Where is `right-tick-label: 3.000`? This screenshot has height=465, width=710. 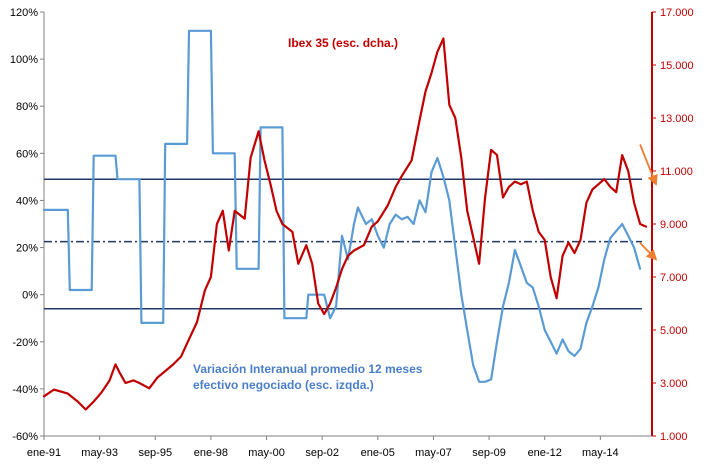 right-tick-label: 3.000 is located at coordinates (674, 384).